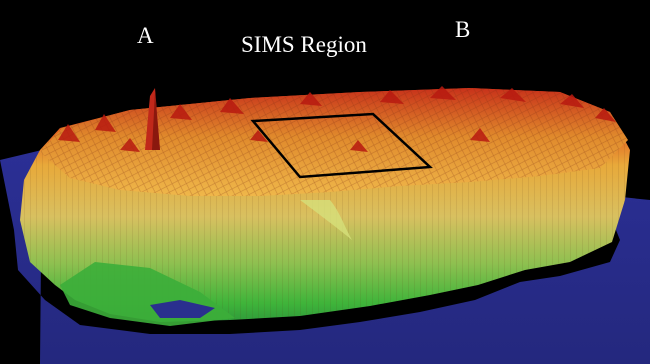 This screenshot has width=650, height=364. Describe the element at coordinates (182, 309) in the screenshot. I see `low-region-hole` at that location.